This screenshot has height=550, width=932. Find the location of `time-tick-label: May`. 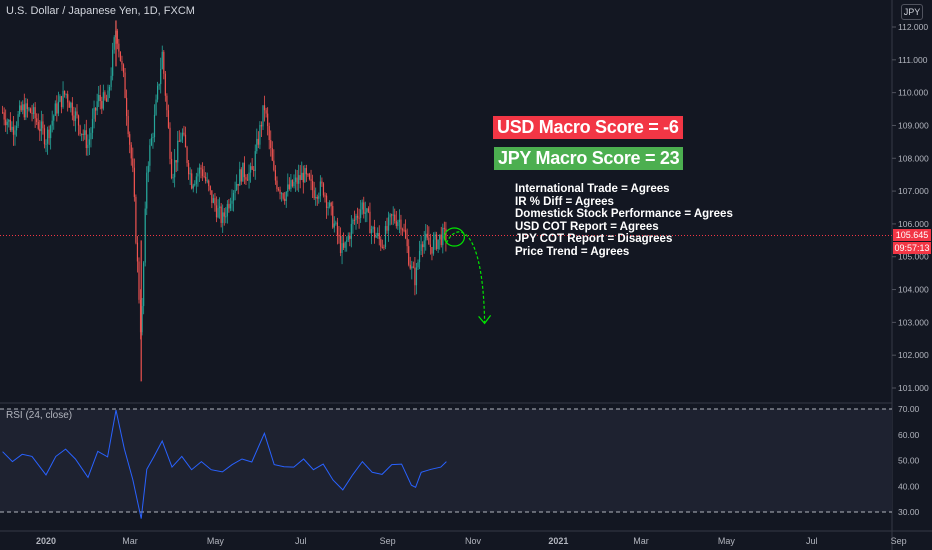

time-tick-label: May is located at coordinates (216, 541).